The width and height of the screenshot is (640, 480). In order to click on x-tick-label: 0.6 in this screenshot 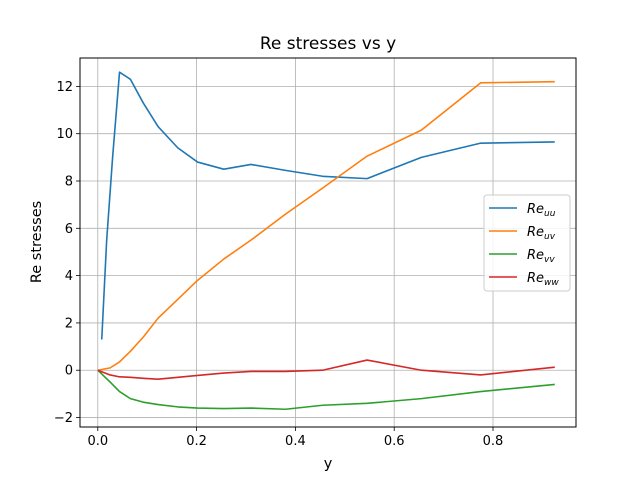, I will do `click(394, 441)`.